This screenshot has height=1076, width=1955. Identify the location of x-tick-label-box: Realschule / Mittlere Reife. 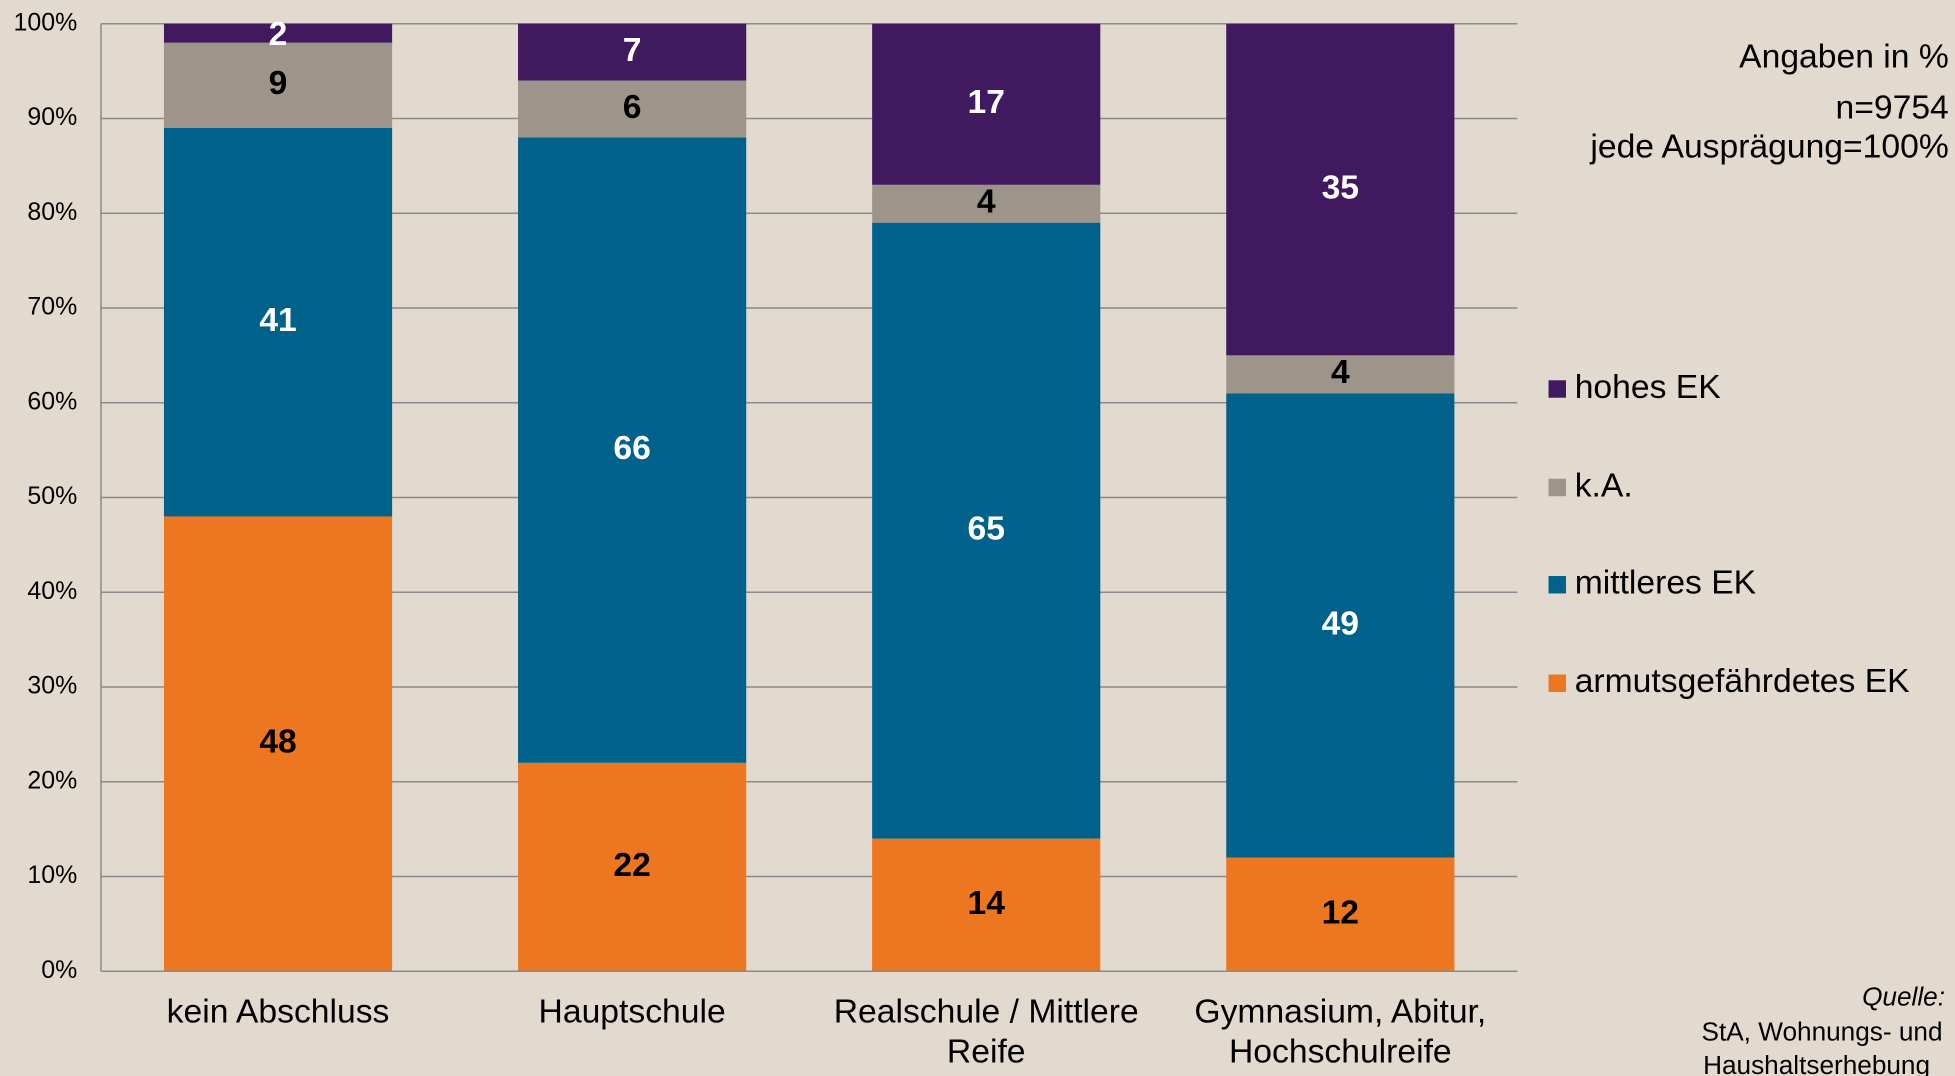
(986, 1031).